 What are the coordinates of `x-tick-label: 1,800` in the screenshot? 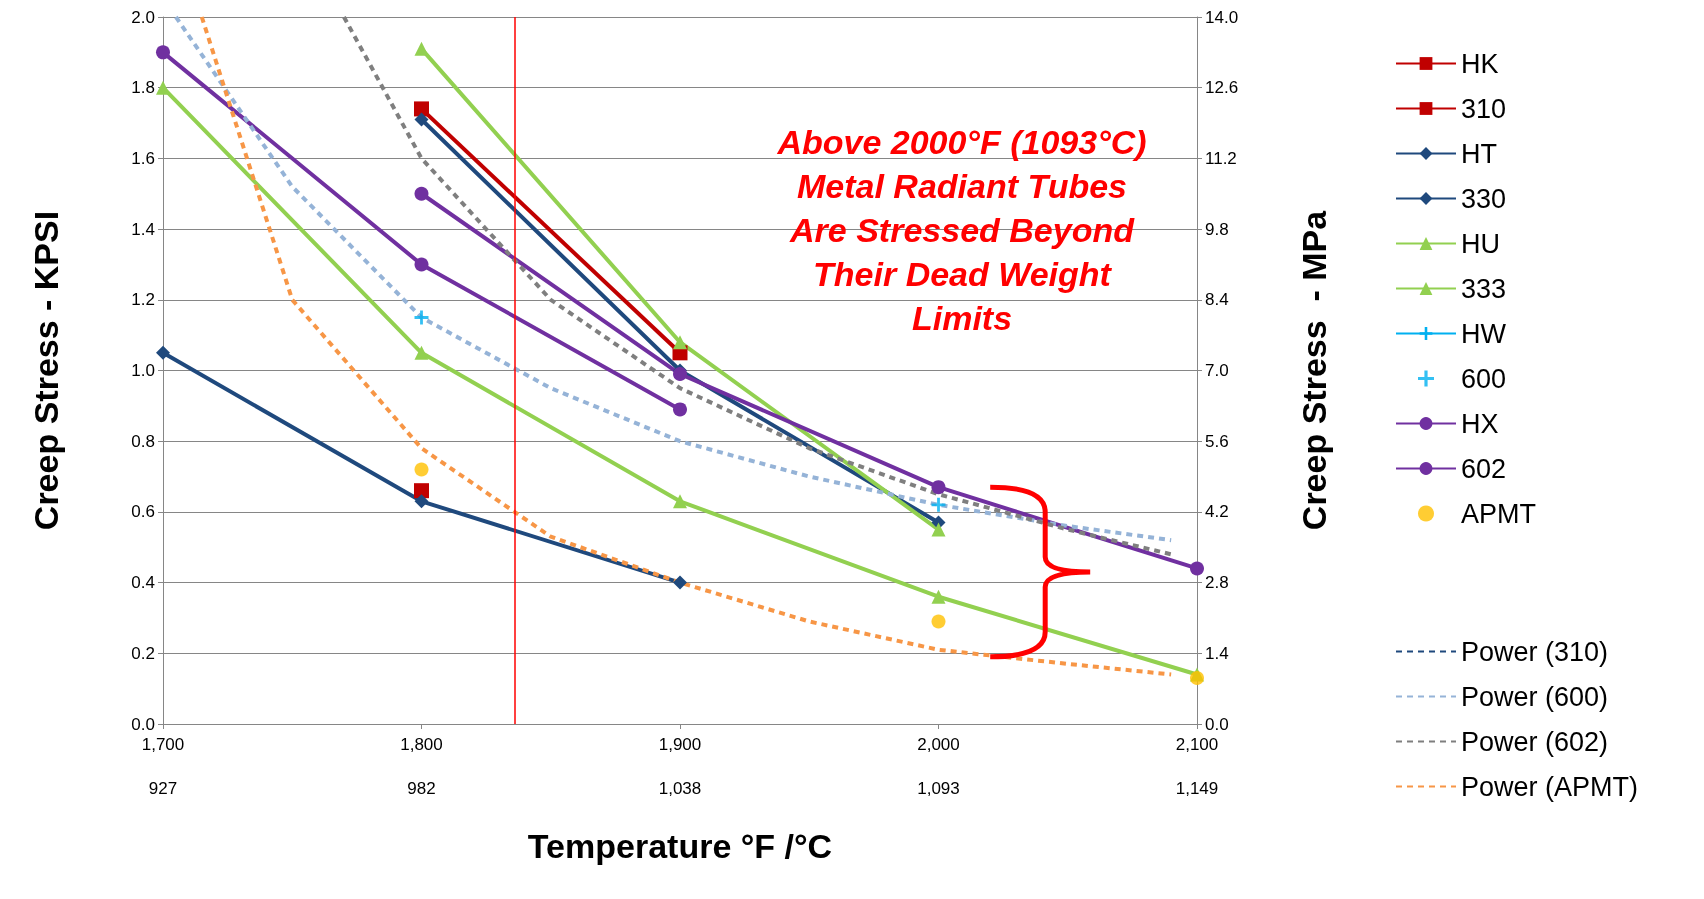 It's located at (421, 744).